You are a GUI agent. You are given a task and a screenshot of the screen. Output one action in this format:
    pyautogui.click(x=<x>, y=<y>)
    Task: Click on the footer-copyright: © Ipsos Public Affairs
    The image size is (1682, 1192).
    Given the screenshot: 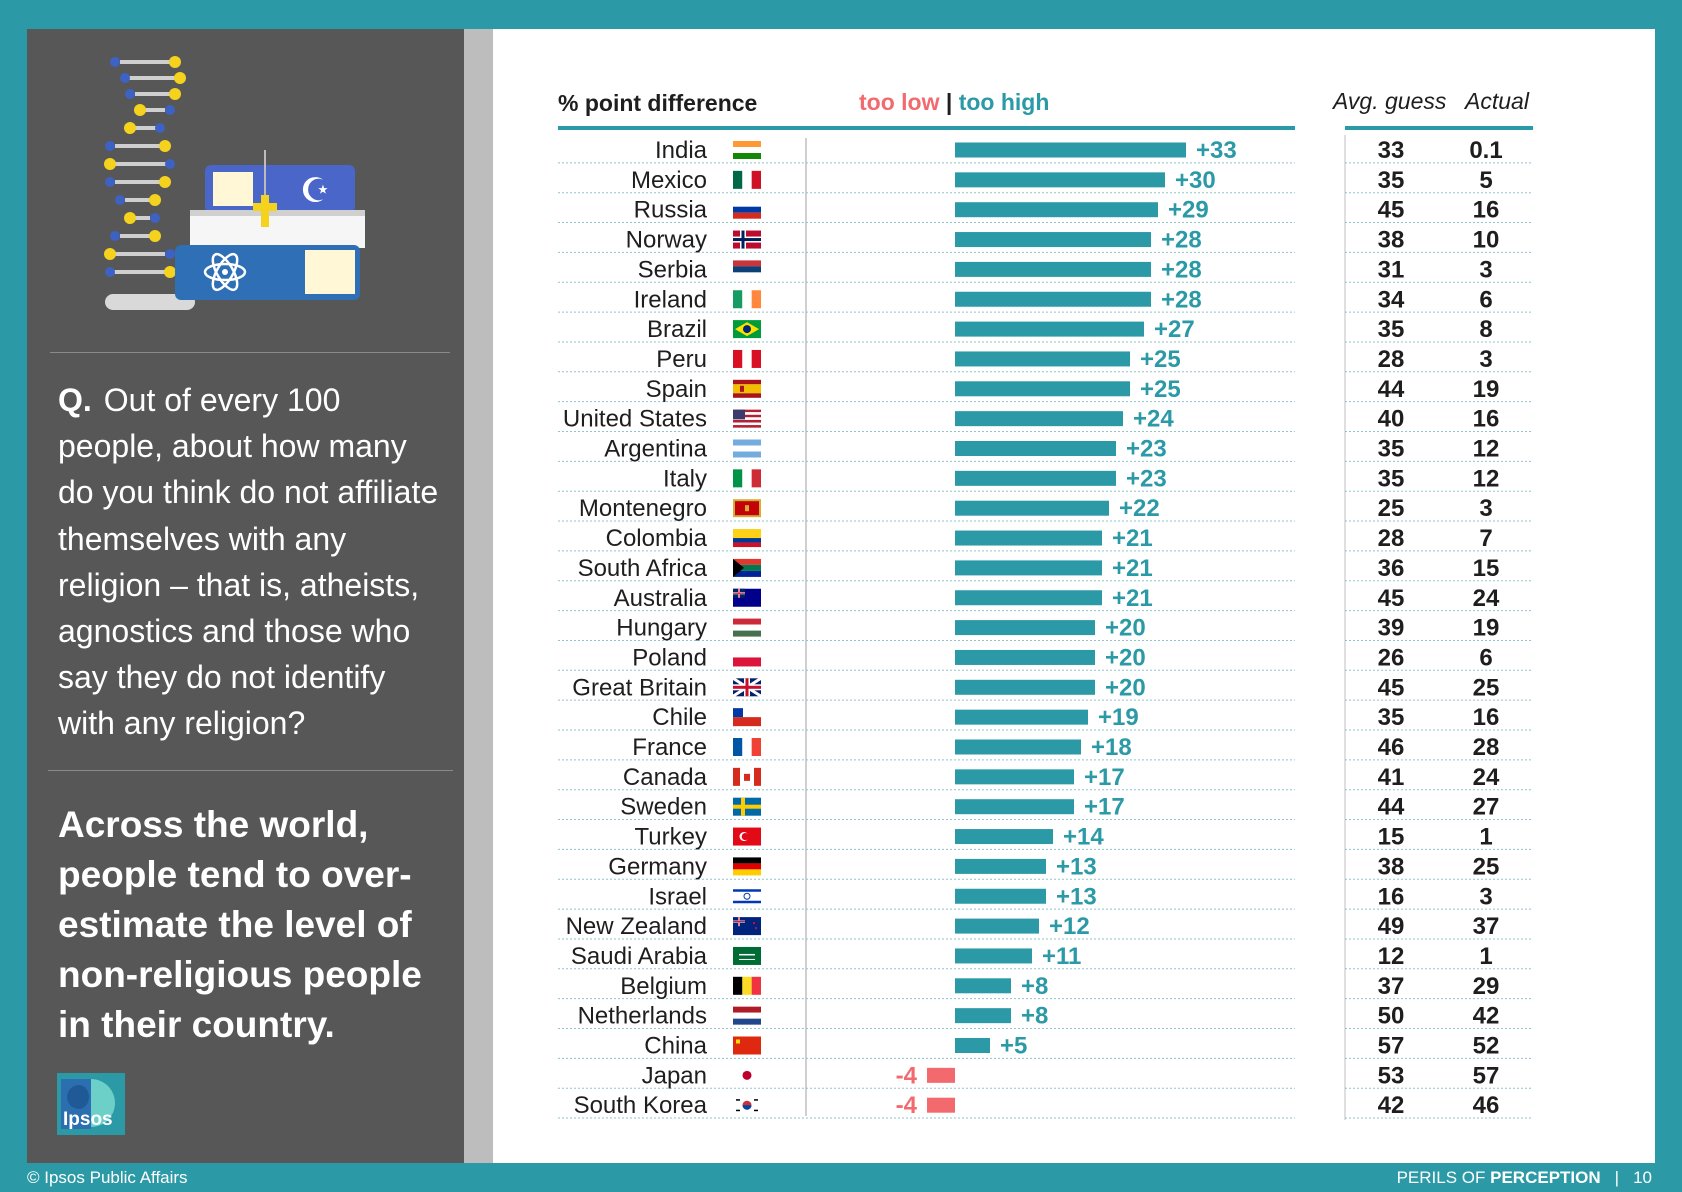 What is the action you would take?
    pyautogui.click(x=107, y=1177)
    